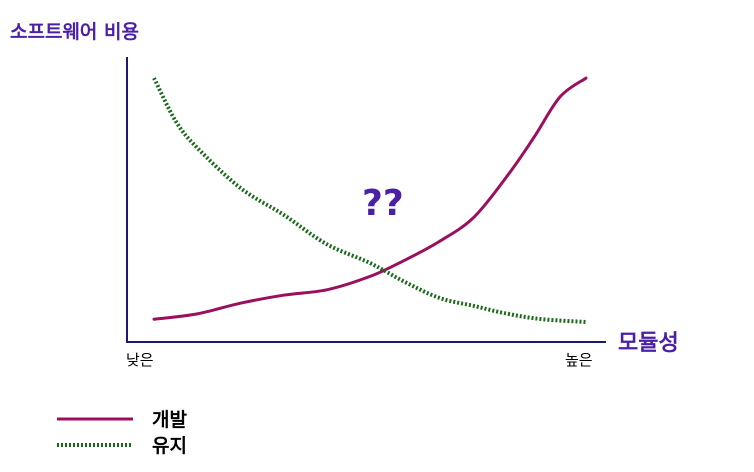  Describe the element at coordinates (74, 32) in the screenshot. I see `y-axis-title: 소프트웨어 비용` at that location.